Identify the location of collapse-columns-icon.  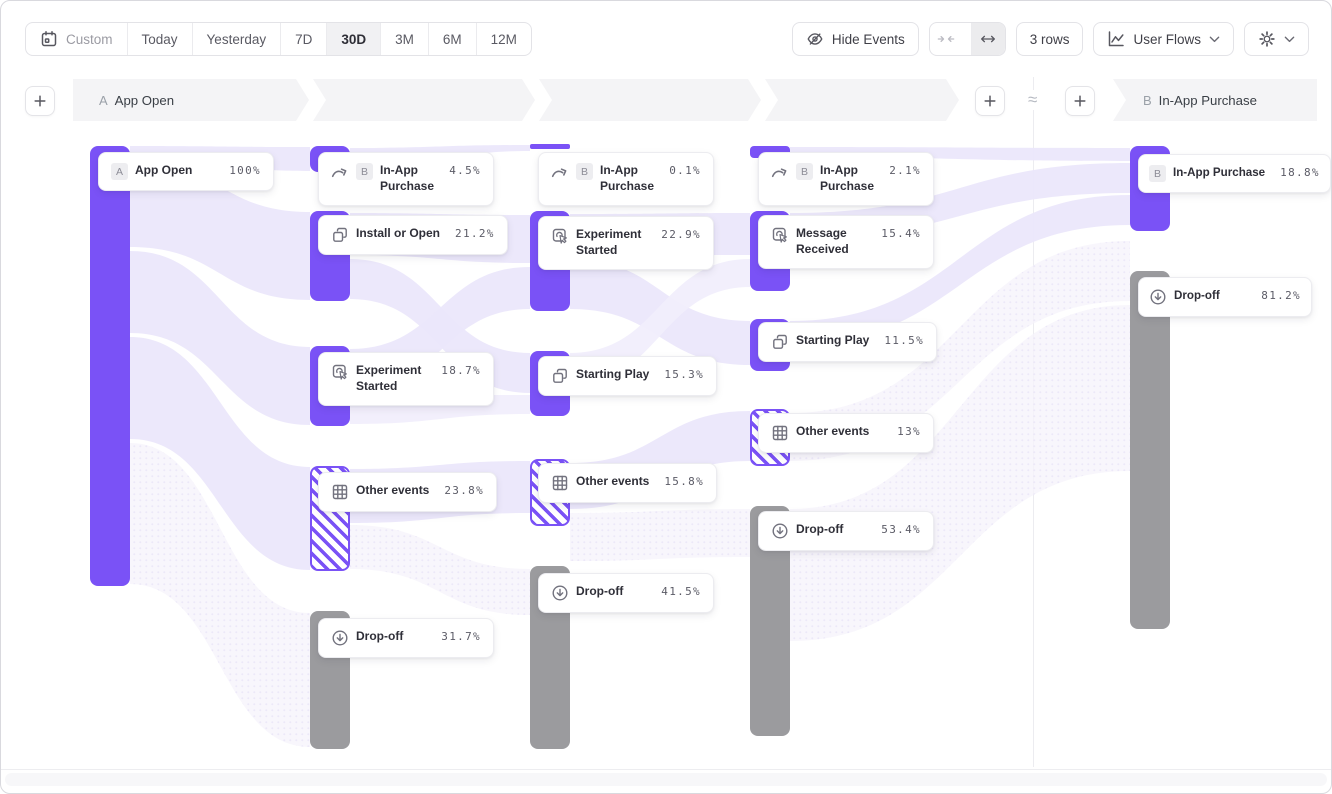
(946, 39).